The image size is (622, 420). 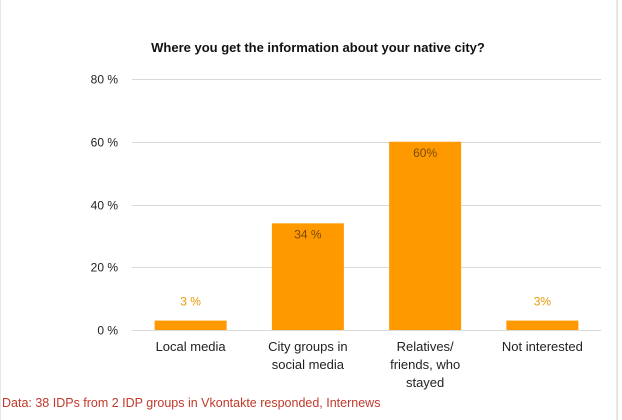 I want to click on x-category-label: Relatives/friends, who stayed, so click(x=425, y=364).